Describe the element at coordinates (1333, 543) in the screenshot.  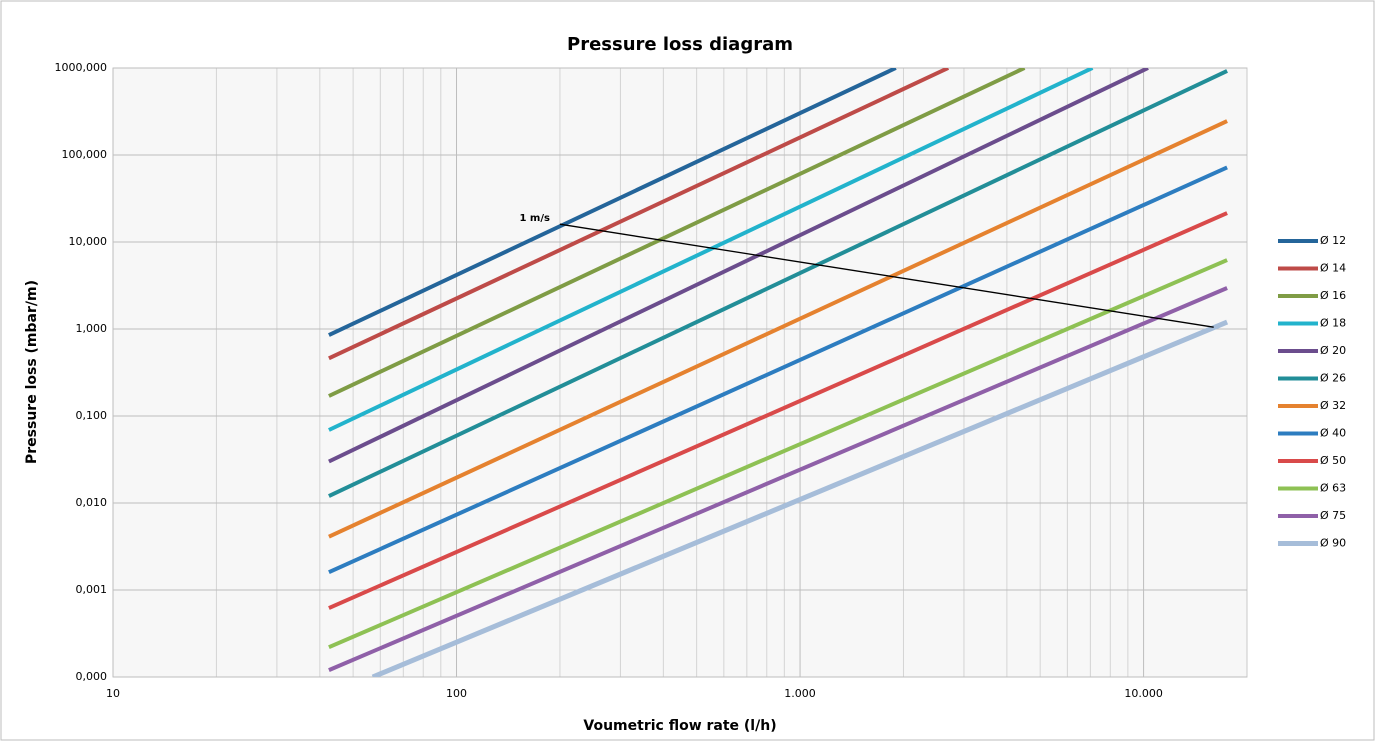
I see `legend-label: Ø 90` at that location.